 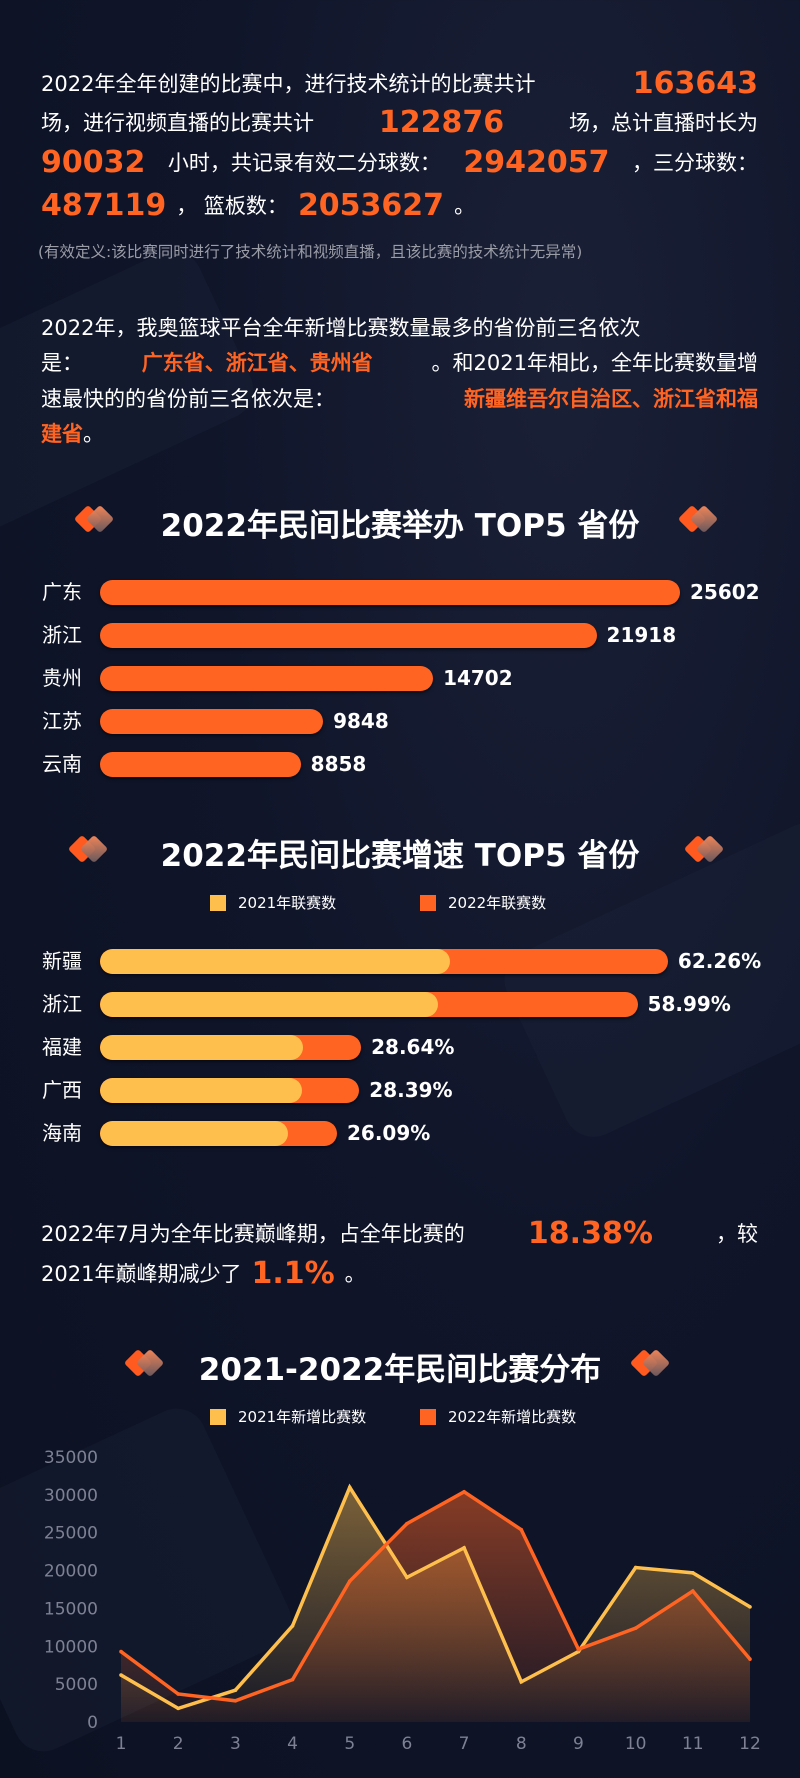 I want to click on bar-value-label: 58.99%, so click(x=689, y=1004).